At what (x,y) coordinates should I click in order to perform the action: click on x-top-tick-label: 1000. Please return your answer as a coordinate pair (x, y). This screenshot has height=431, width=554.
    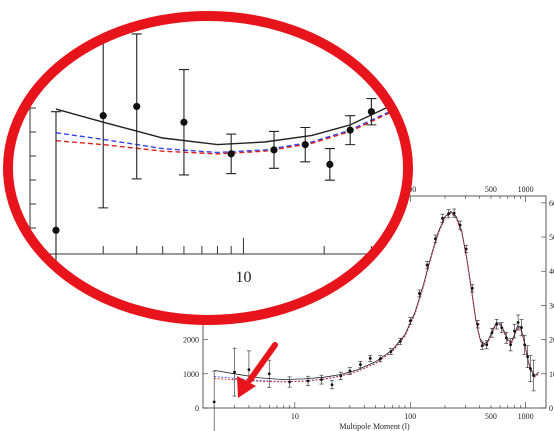
    Looking at the image, I should click on (526, 189).